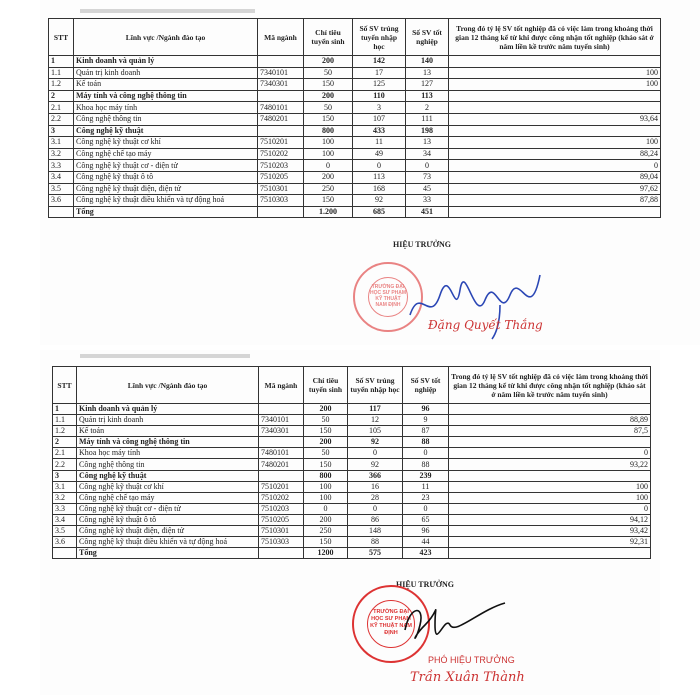 Image resolution: width=700 pixels, height=700 pixels. Describe the element at coordinates (281, 520) in the screenshot. I see `cell-code: 7510205` at that location.